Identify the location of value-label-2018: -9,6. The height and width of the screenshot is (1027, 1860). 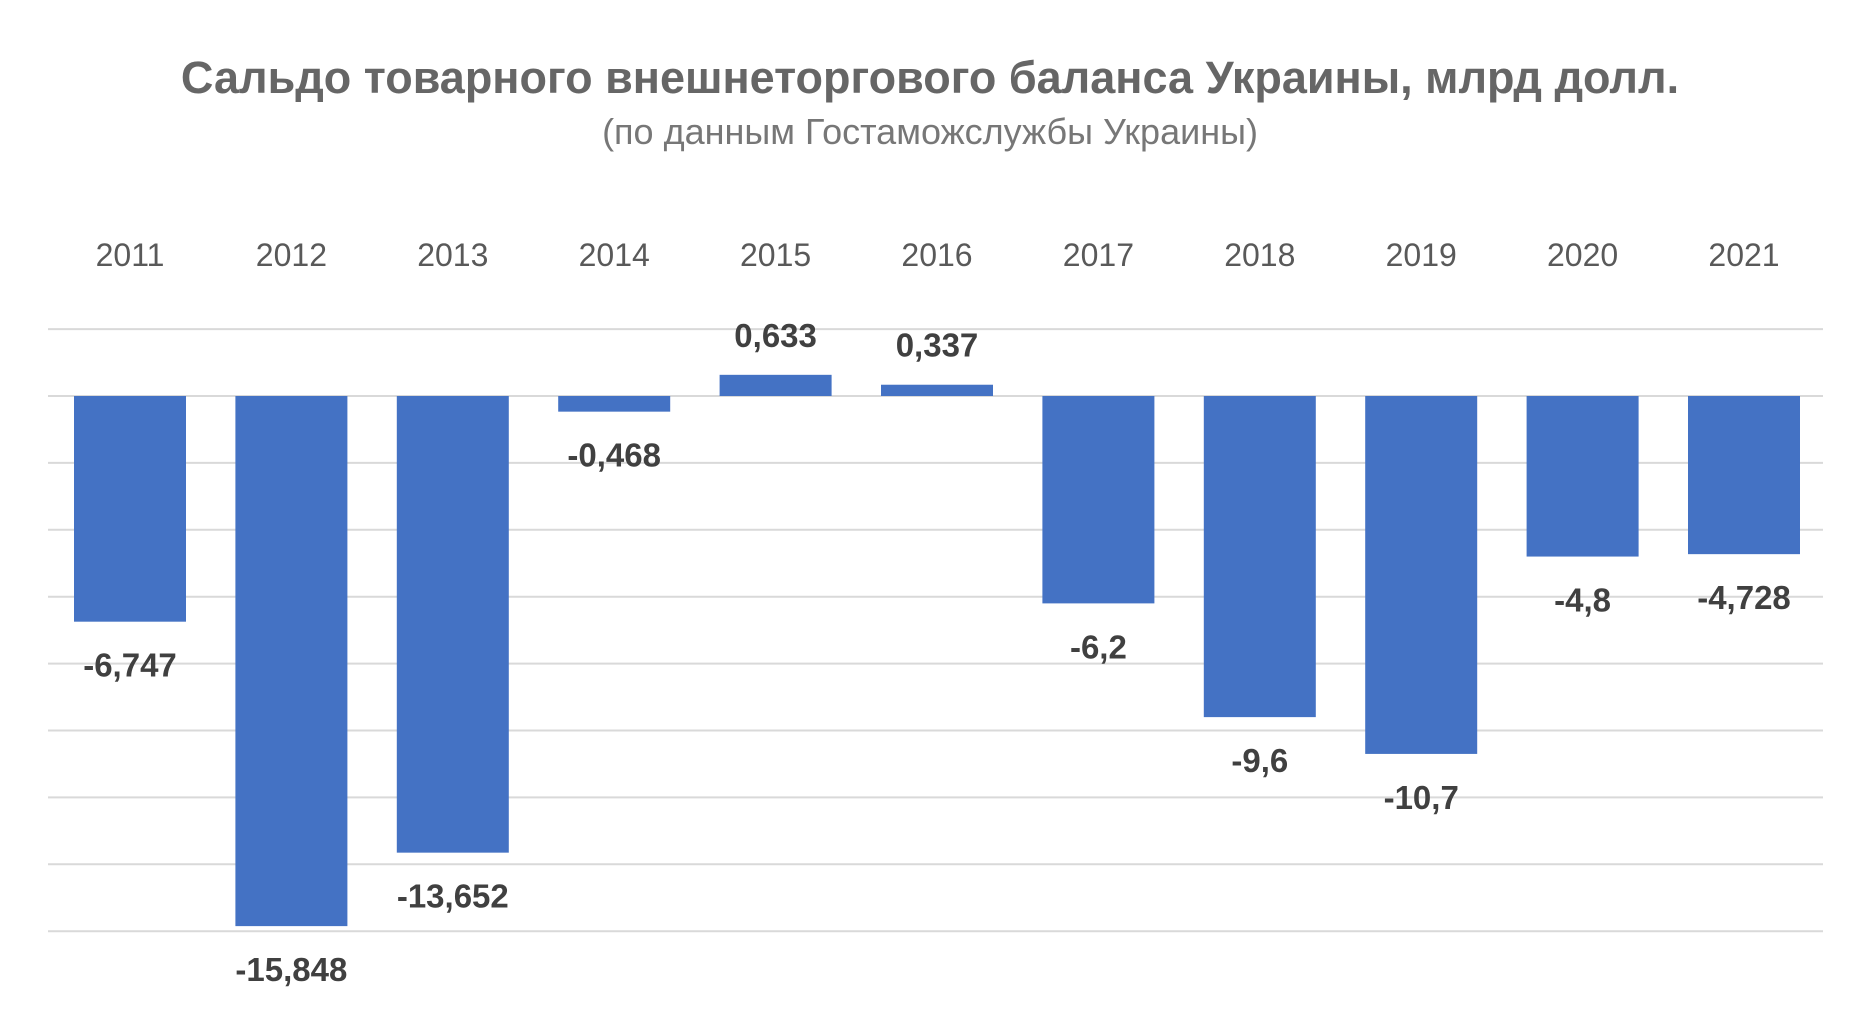
(1259, 760).